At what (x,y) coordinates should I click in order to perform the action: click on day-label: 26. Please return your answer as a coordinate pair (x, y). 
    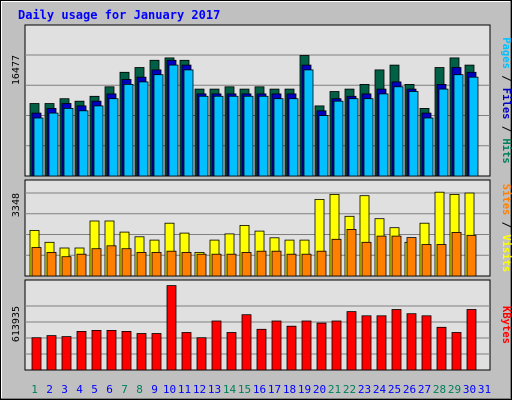
    Looking at the image, I should click on (409, 389).